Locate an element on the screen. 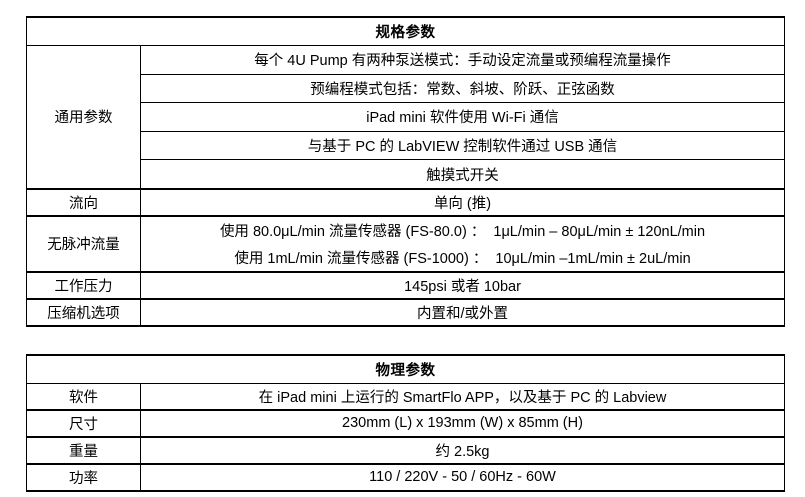 This screenshot has width=805, height=497. table-row: 尺寸 230mm (L) x 193mm (W) x 85mm (H) is located at coordinates (405, 422).